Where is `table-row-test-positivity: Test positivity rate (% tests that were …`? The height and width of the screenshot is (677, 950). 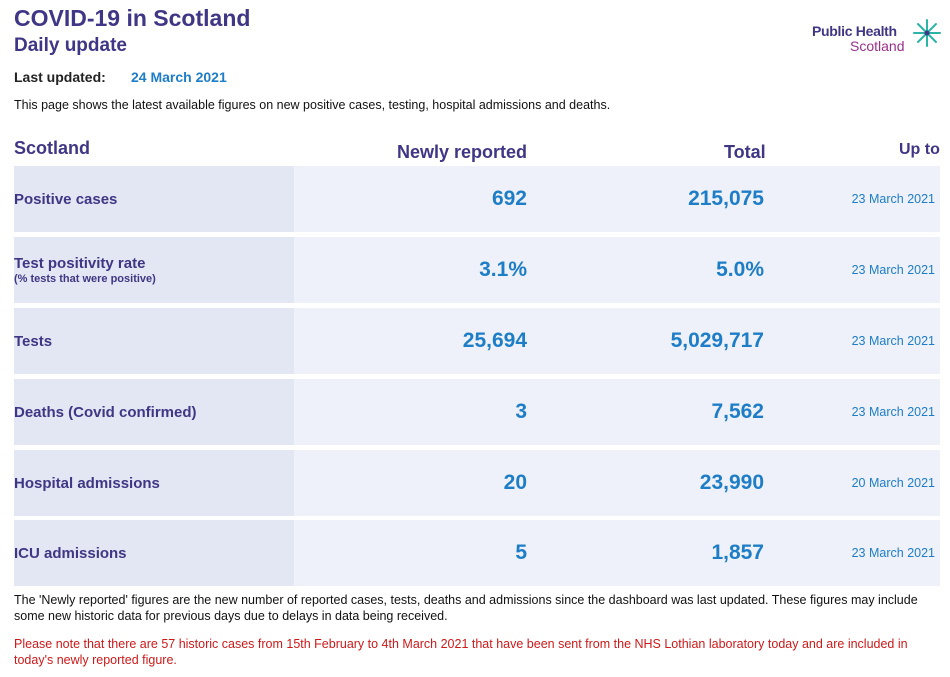
table-row-test-positivity: Test positivity rate (% tests that were … is located at coordinates (477, 270).